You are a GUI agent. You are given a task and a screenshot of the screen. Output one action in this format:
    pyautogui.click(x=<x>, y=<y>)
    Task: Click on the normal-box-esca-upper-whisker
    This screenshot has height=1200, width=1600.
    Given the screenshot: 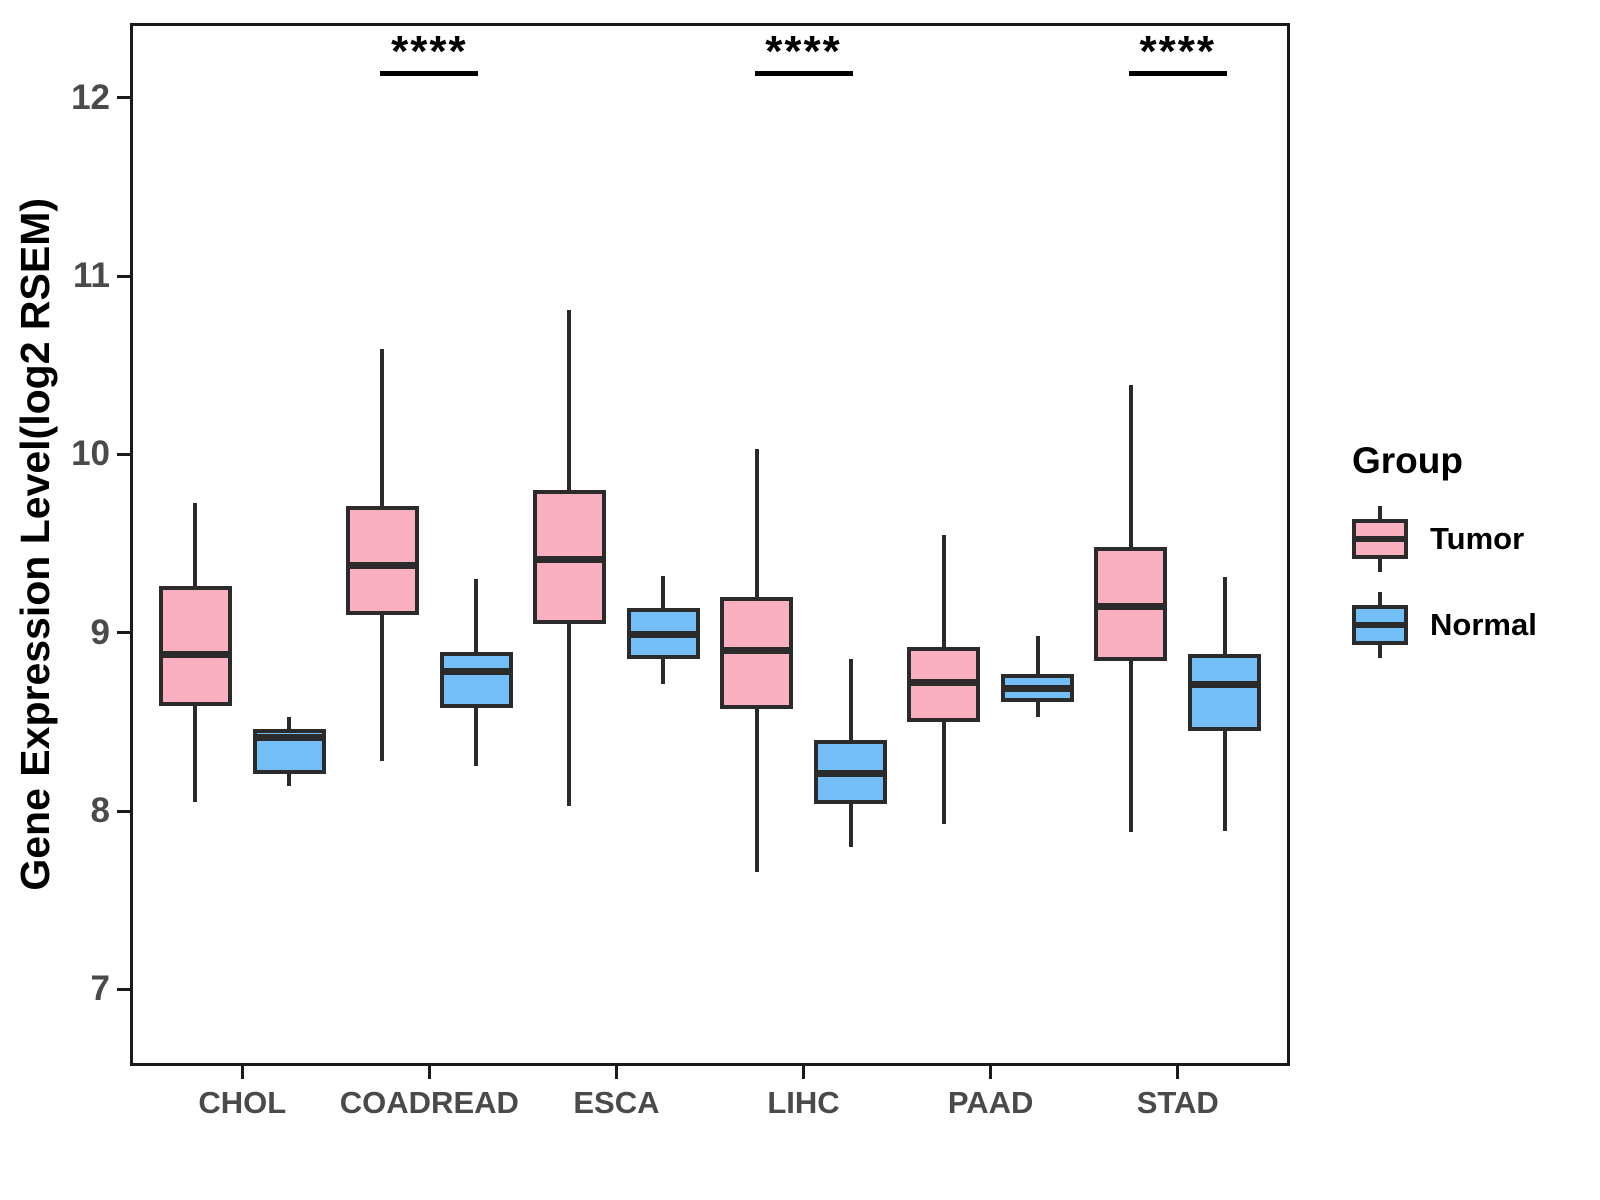 What is the action you would take?
    pyautogui.click(x=663, y=591)
    